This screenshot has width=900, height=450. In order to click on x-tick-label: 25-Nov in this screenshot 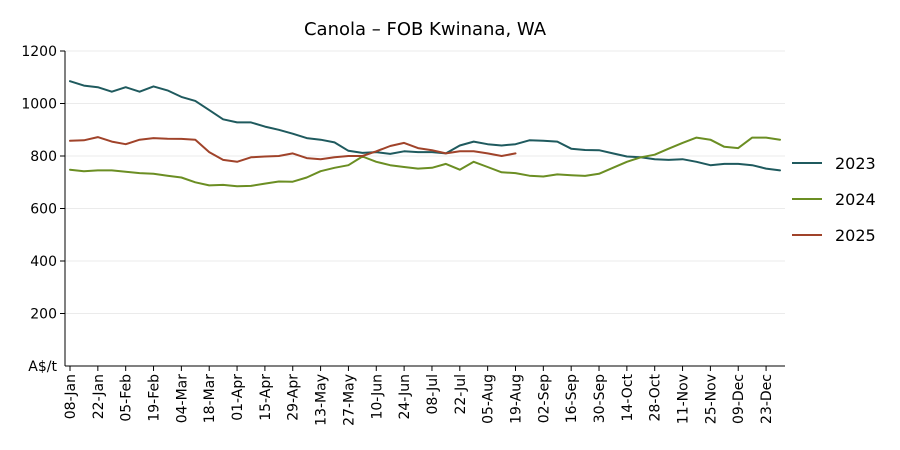, I will do `click(711, 399)`.